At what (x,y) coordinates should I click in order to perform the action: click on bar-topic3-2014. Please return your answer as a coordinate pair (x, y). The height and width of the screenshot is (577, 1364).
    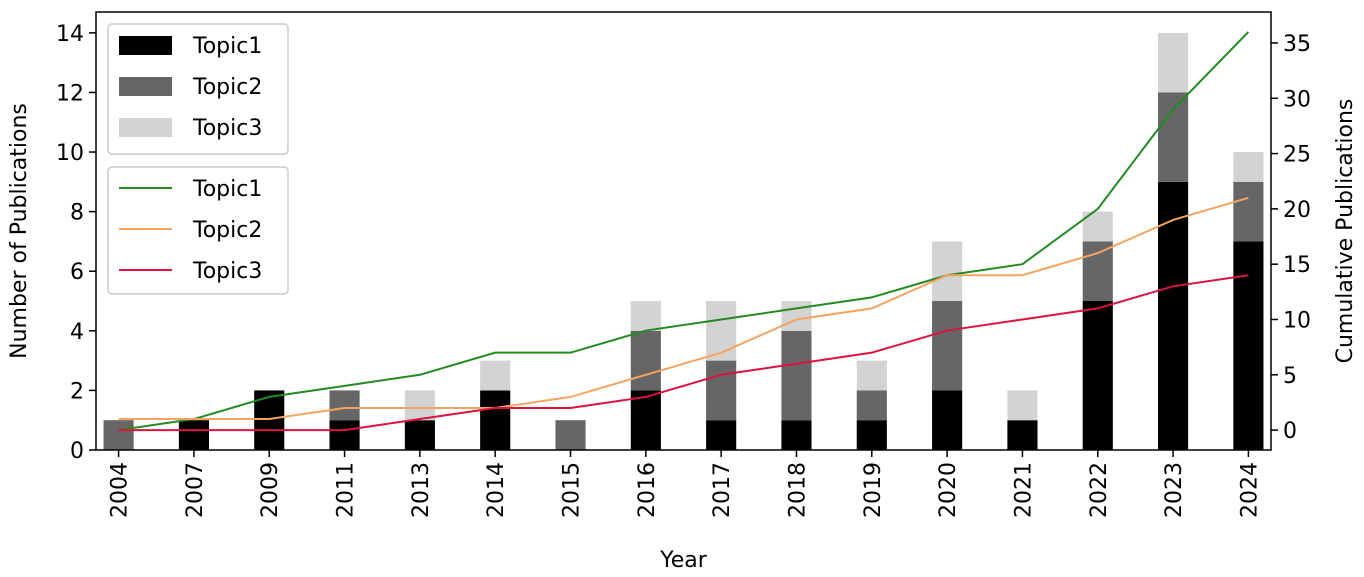
    Looking at the image, I should click on (495, 375).